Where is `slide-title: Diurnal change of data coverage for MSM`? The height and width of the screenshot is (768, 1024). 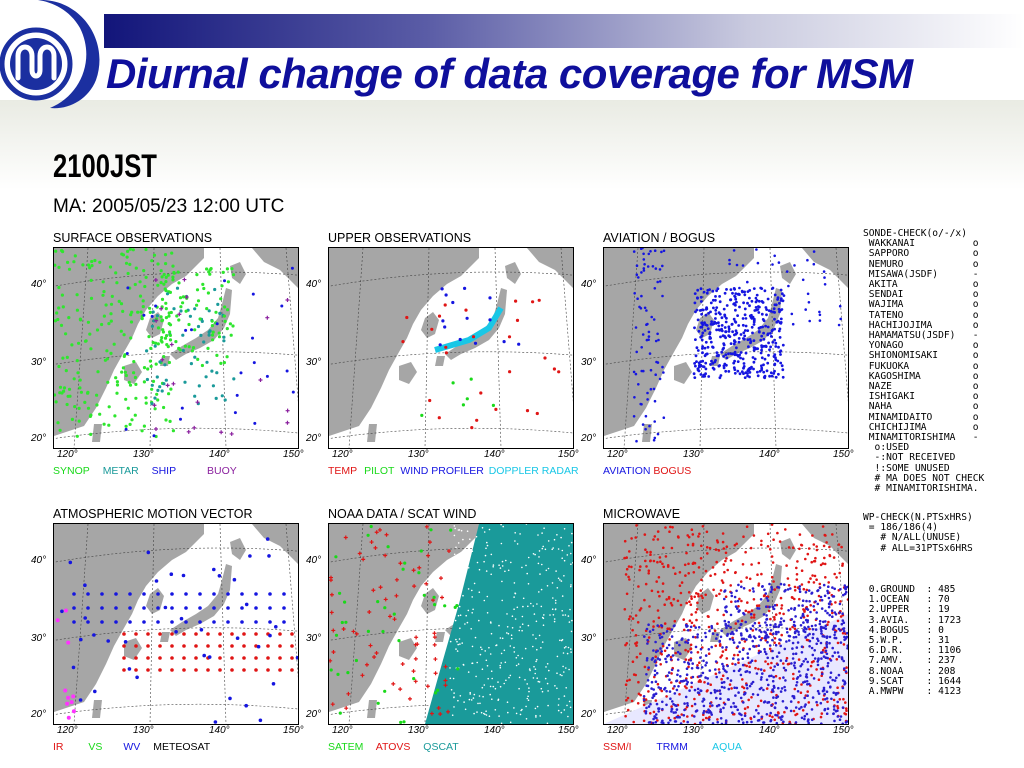
slide-title: Diurnal change of data coverage for MSM is located at coordinates (509, 73).